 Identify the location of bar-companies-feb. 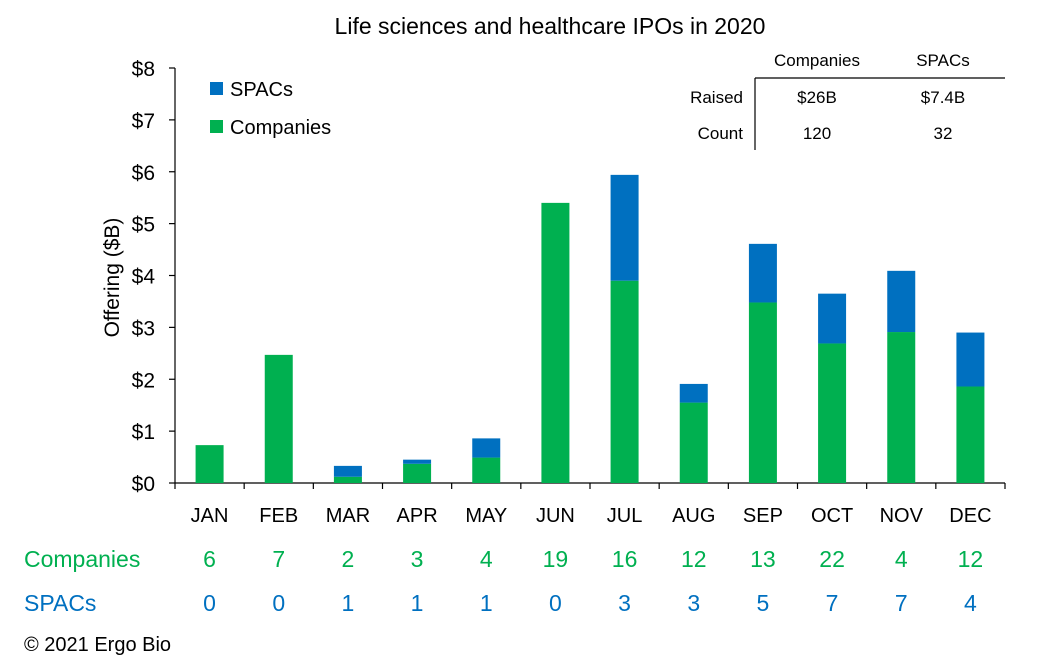
(278, 418).